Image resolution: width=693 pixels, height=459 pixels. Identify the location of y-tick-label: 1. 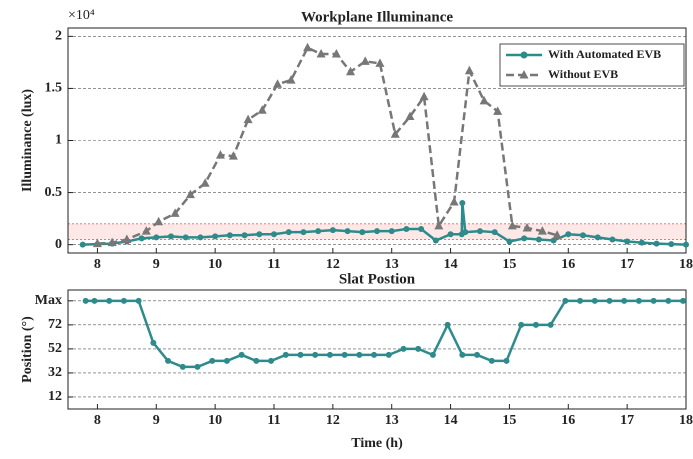
(58, 140).